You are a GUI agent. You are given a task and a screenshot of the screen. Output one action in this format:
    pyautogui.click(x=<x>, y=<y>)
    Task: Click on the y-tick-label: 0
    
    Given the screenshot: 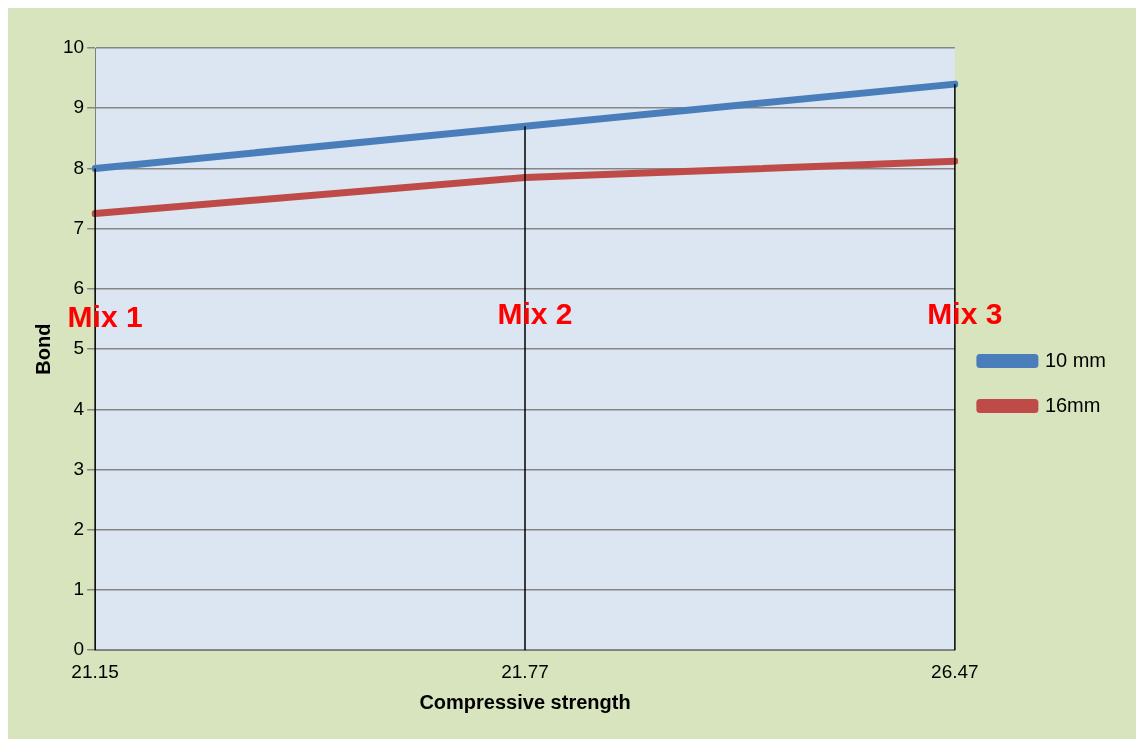 What is the action you would take?
    pyautogui.click(x=79, y=649)
    